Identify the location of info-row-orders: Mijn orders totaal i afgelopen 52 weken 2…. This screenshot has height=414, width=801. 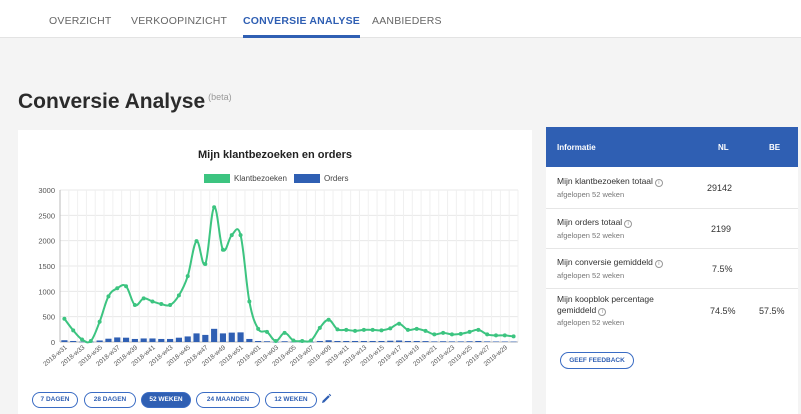
(672, 229).